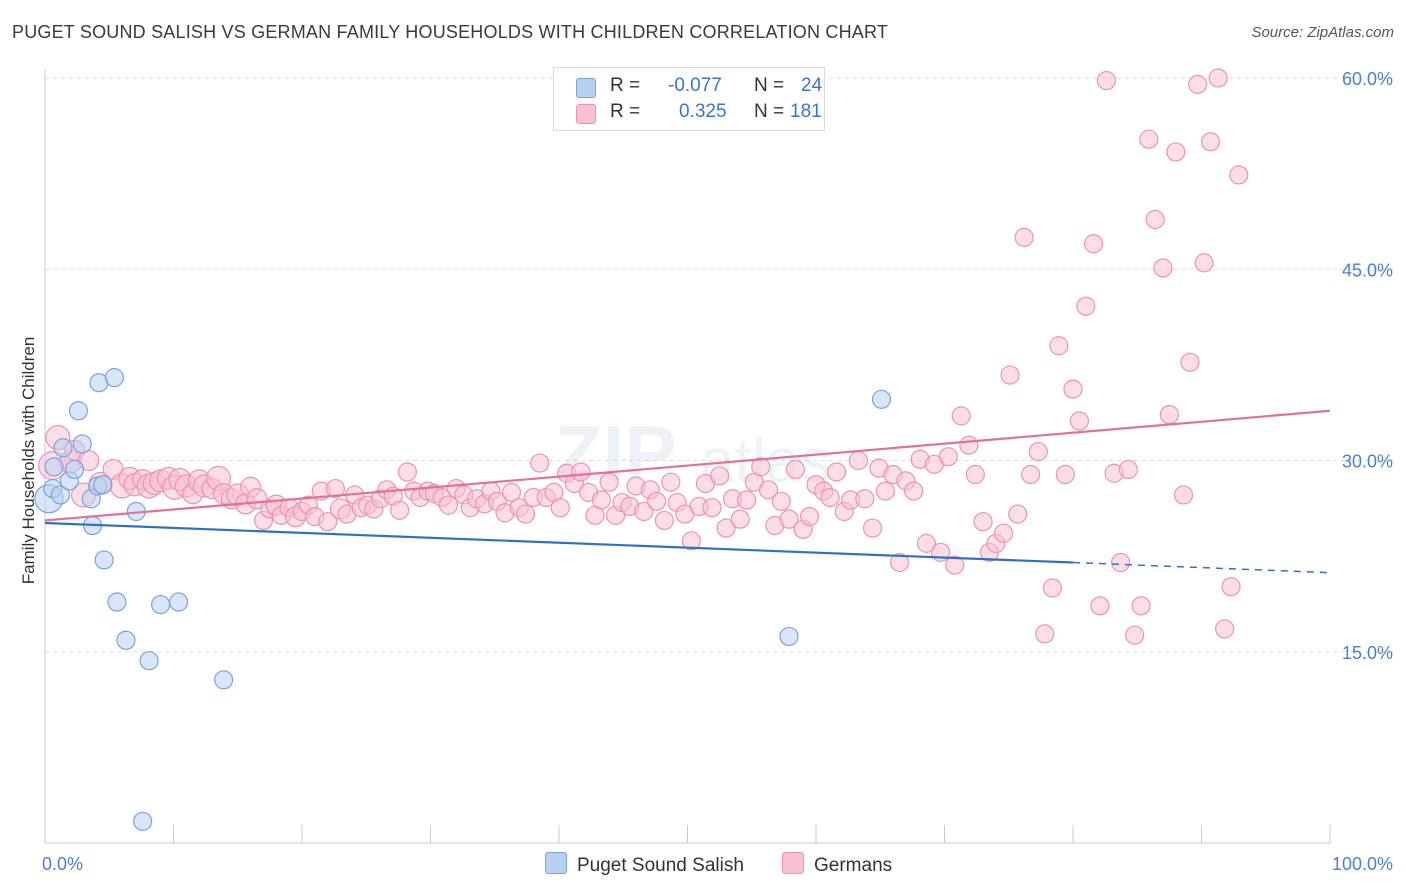  I want to click on legend-n-value: 24, so click(812, 85).